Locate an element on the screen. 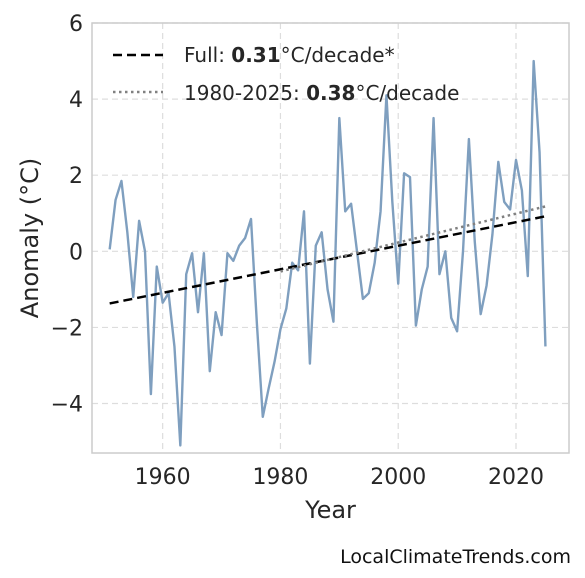  y-tick-label: 4 is located at coordinates (76, 100).